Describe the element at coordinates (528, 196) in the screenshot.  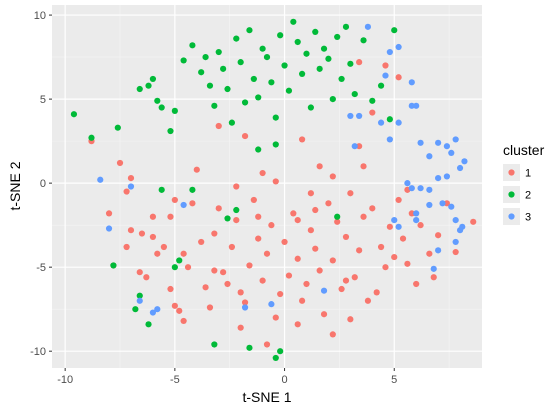
I see `legend-label-2: 2` at that location.